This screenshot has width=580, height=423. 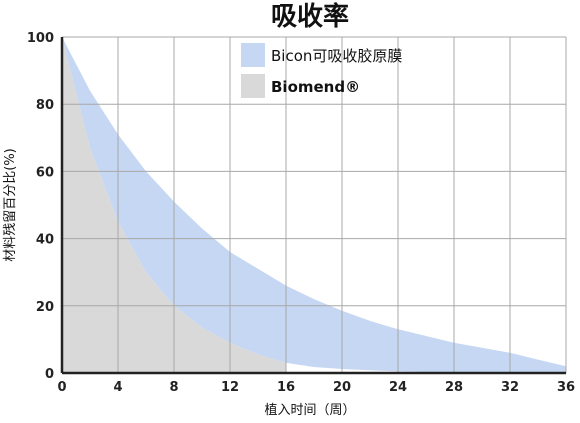 What do you see at coordinates (310, 16) in the screenshot?
I see `chart-title: 吸收率` at bounding box center [310, 16].